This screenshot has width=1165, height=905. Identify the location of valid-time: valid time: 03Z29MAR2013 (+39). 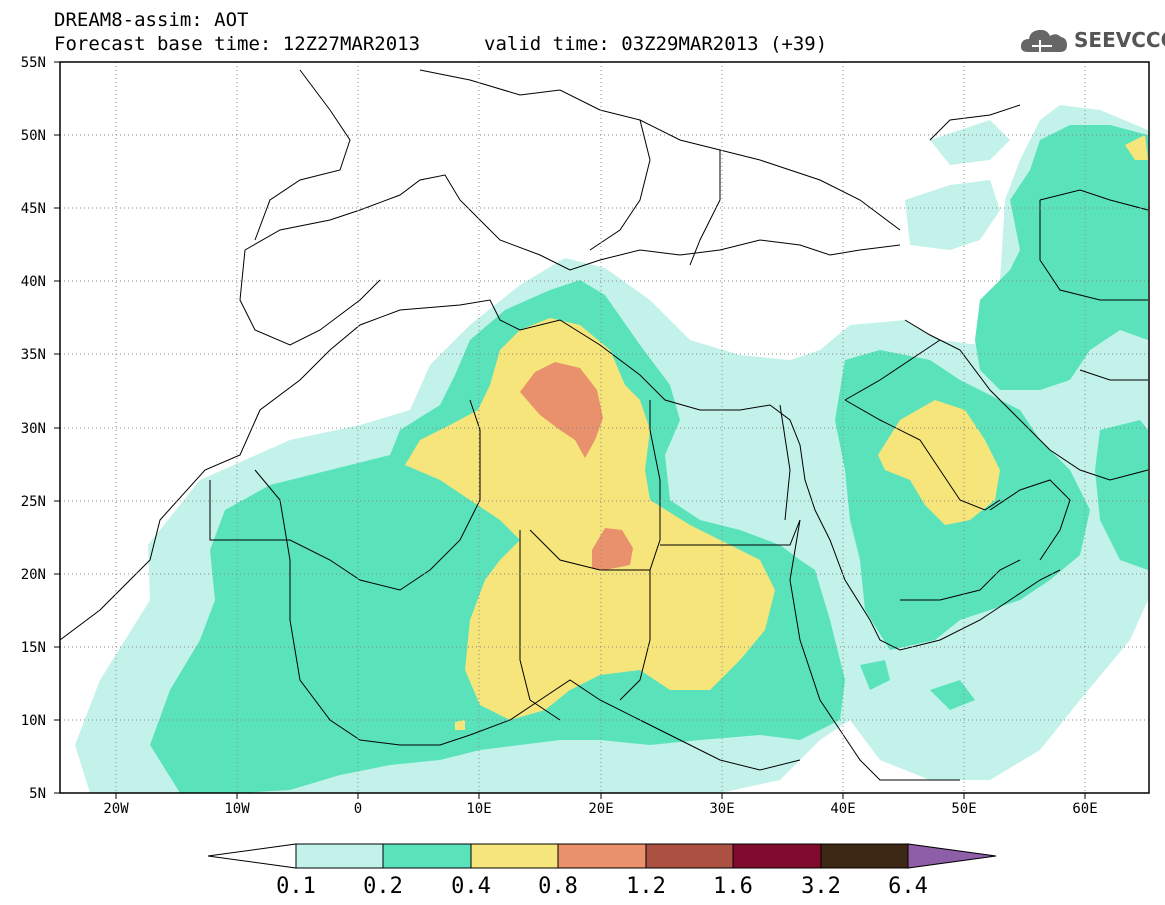
(656, 44).